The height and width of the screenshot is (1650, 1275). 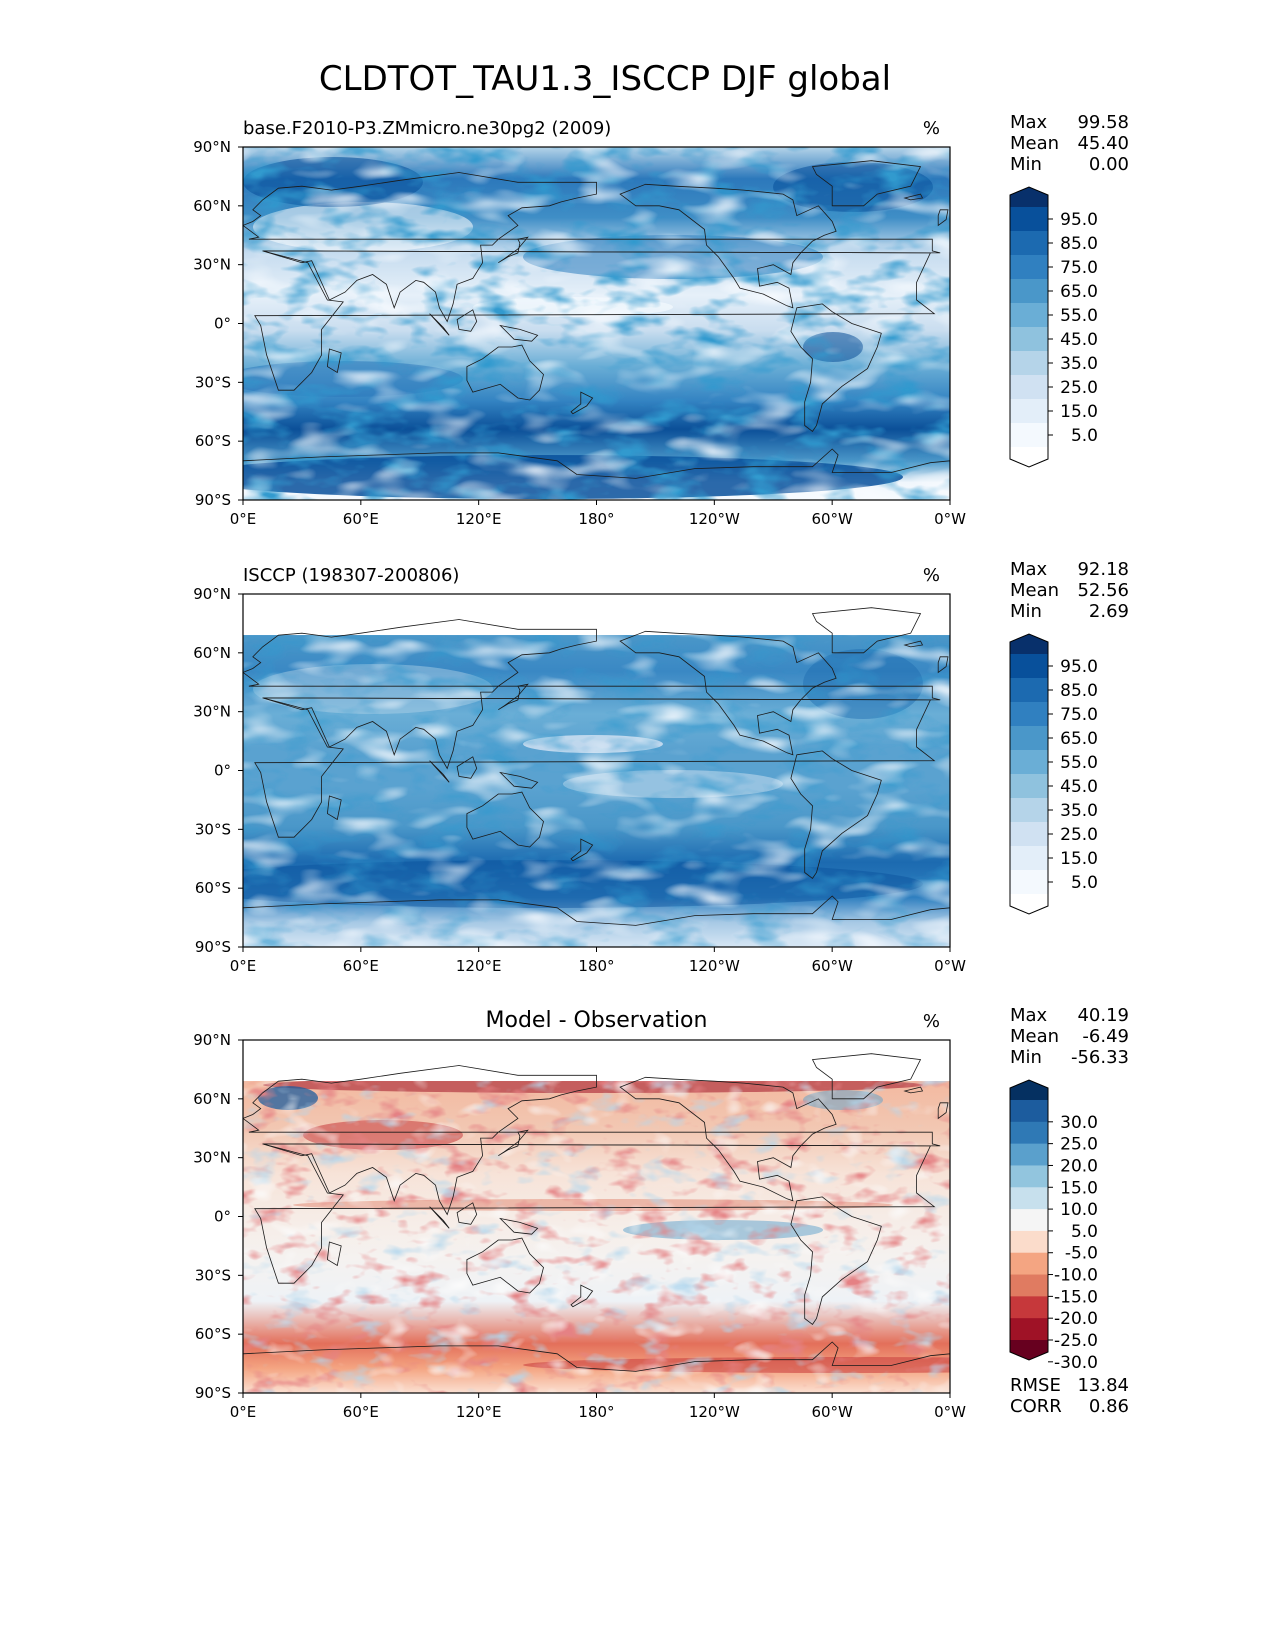 I want to click on figure-title: CLDTOT_TAU1.3_ISCCP DJF global, so click(x=605, y=79).